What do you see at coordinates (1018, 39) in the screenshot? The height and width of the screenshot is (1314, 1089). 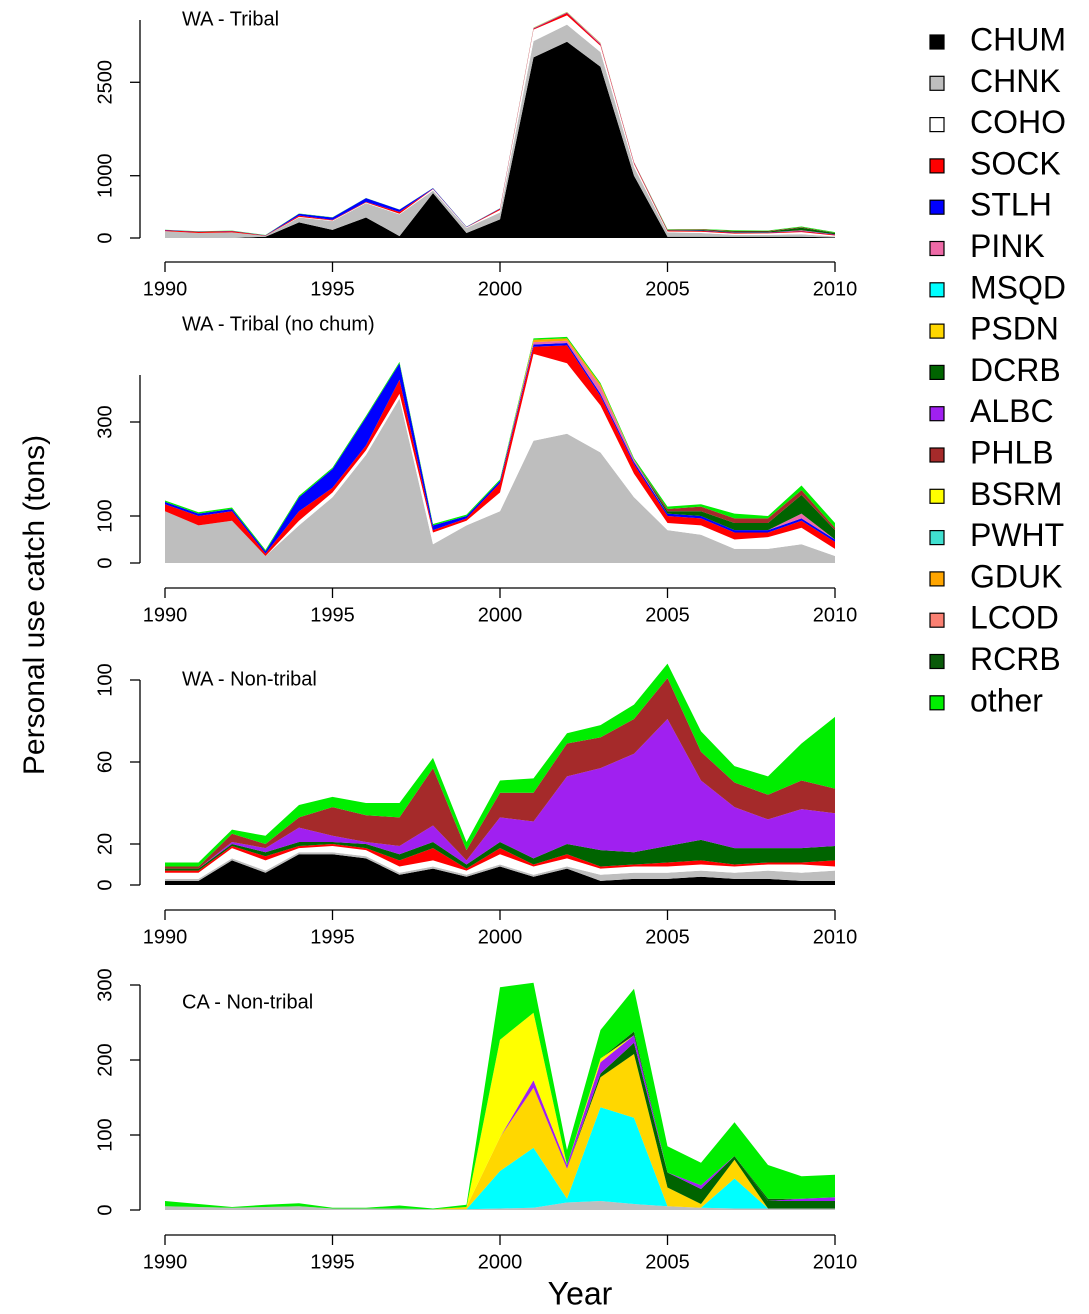 I see `legend-label: CHUM` at bounding box center [1018, 39].